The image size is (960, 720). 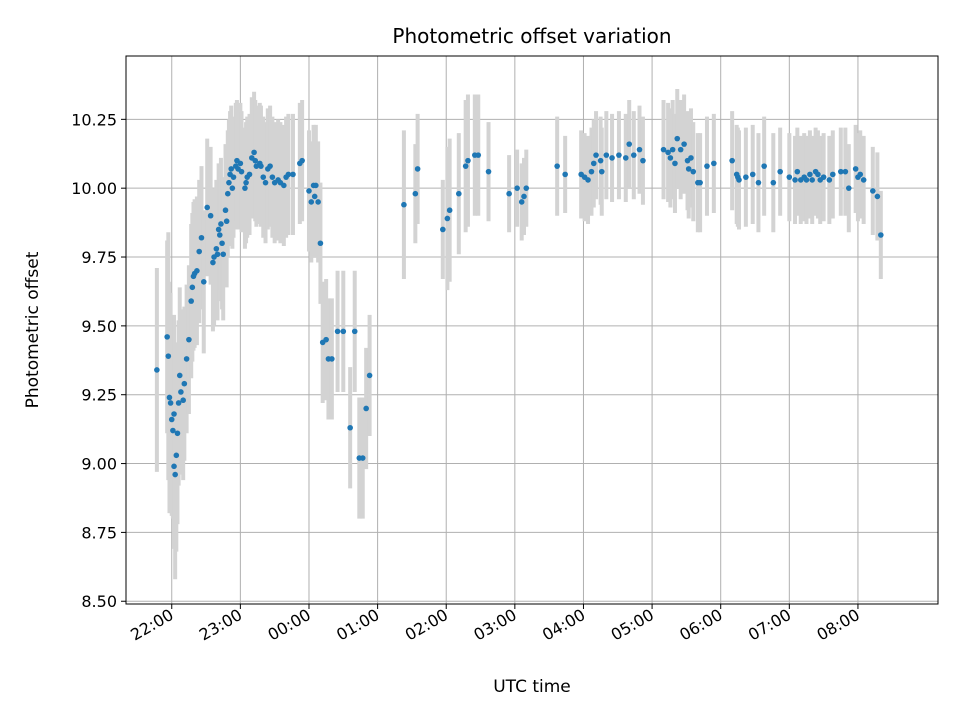 I want to click on y-tick-label: 8.50, so click(x=99, y=601).